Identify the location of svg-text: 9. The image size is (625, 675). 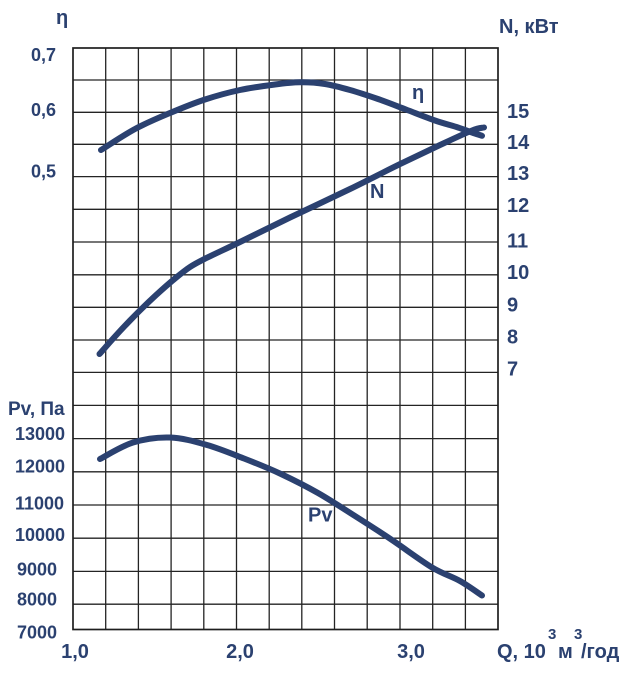
(512, 306).